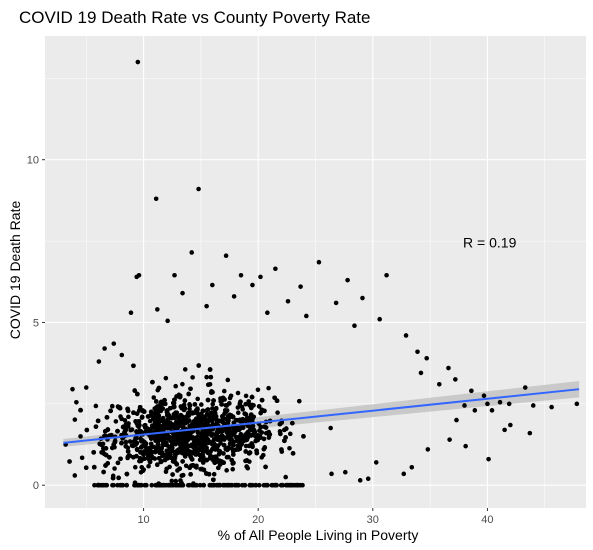 The width and height of the screenshot is (593, 550). I want to click on x-tick-label: 40, so click(487, 520).